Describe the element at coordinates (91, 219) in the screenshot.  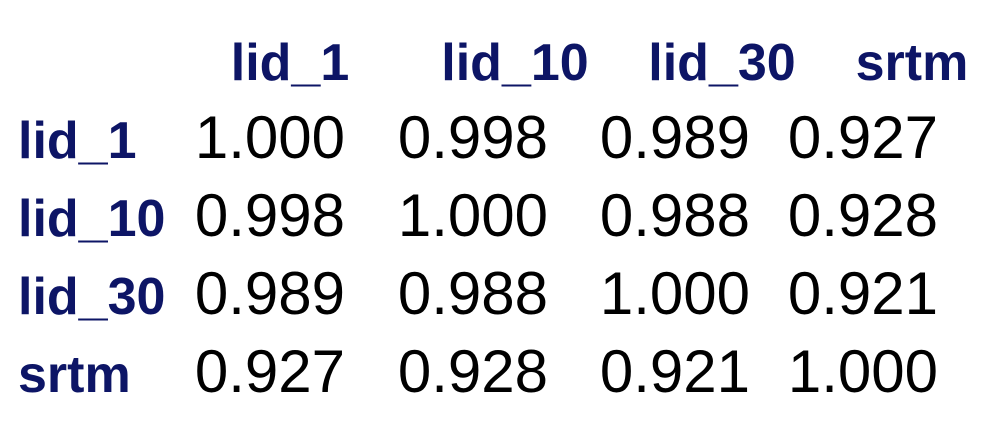
I see `row-header-lid-10: lid_10` at that location.